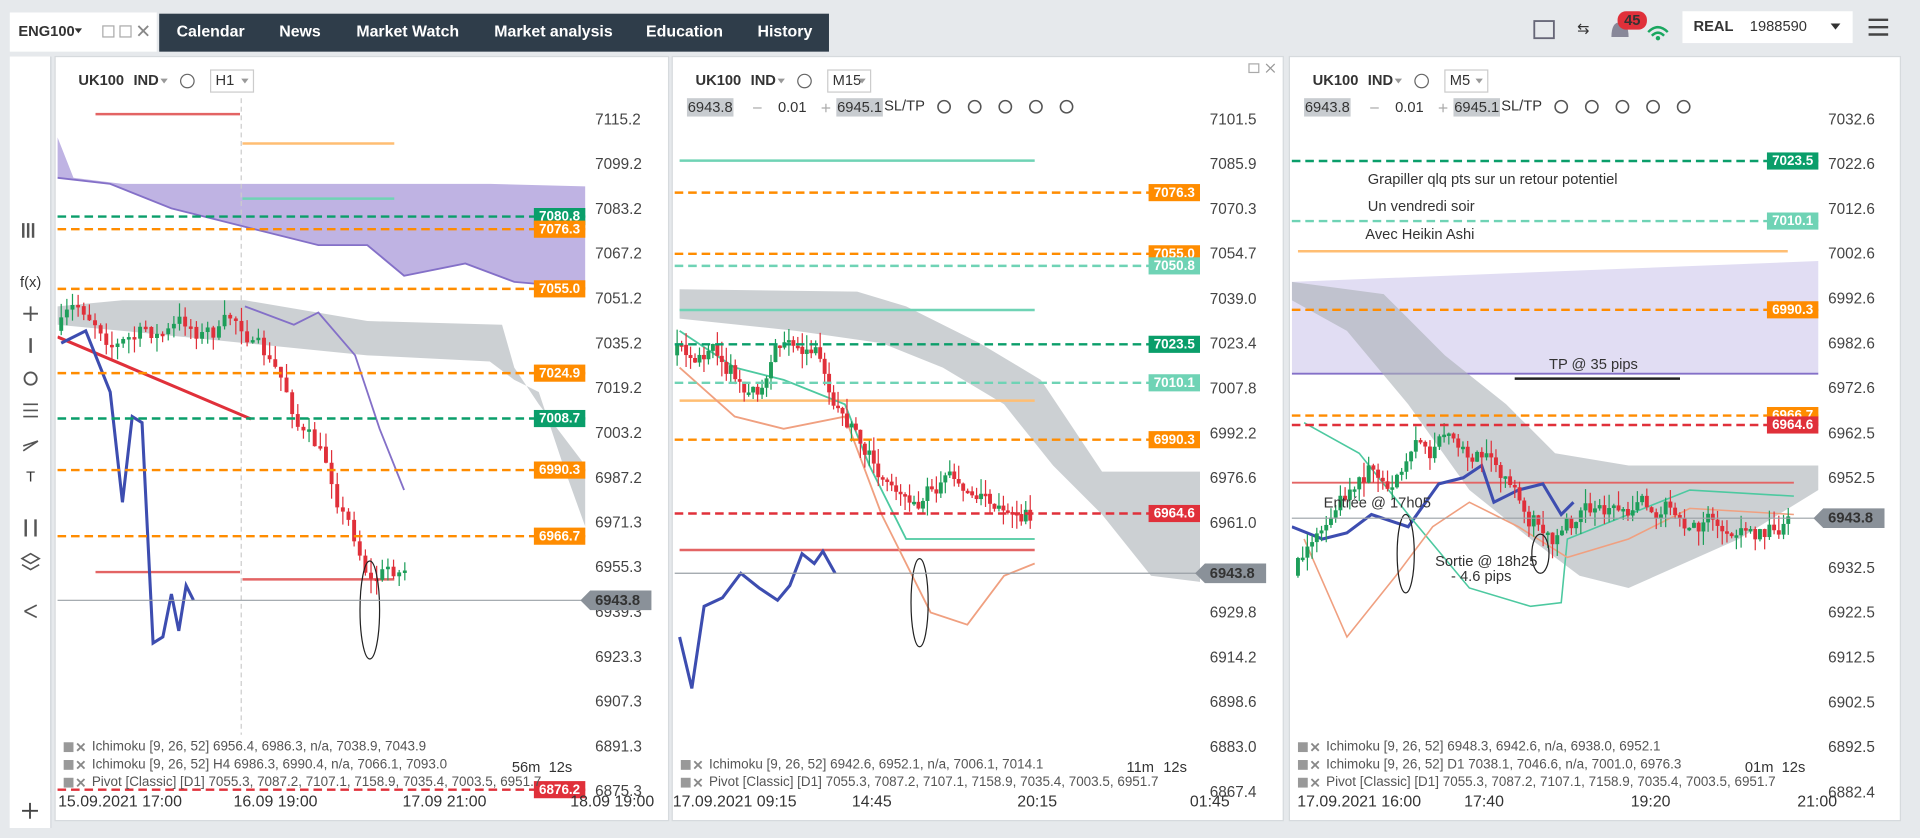 The width and height of the screenshot is (1920, 838). I want to click on annotation: Sortie @ 18h25, so click(1486, 562).